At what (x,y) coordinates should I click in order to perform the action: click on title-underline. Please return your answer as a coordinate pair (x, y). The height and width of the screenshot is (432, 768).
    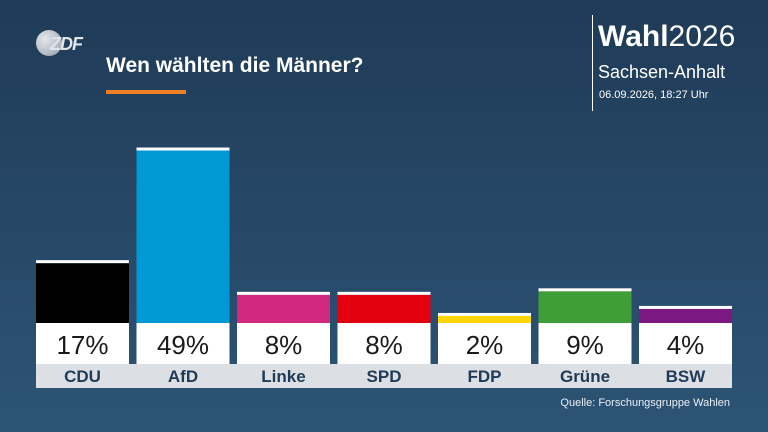
    Looking at the image, I should click on (146, 92).